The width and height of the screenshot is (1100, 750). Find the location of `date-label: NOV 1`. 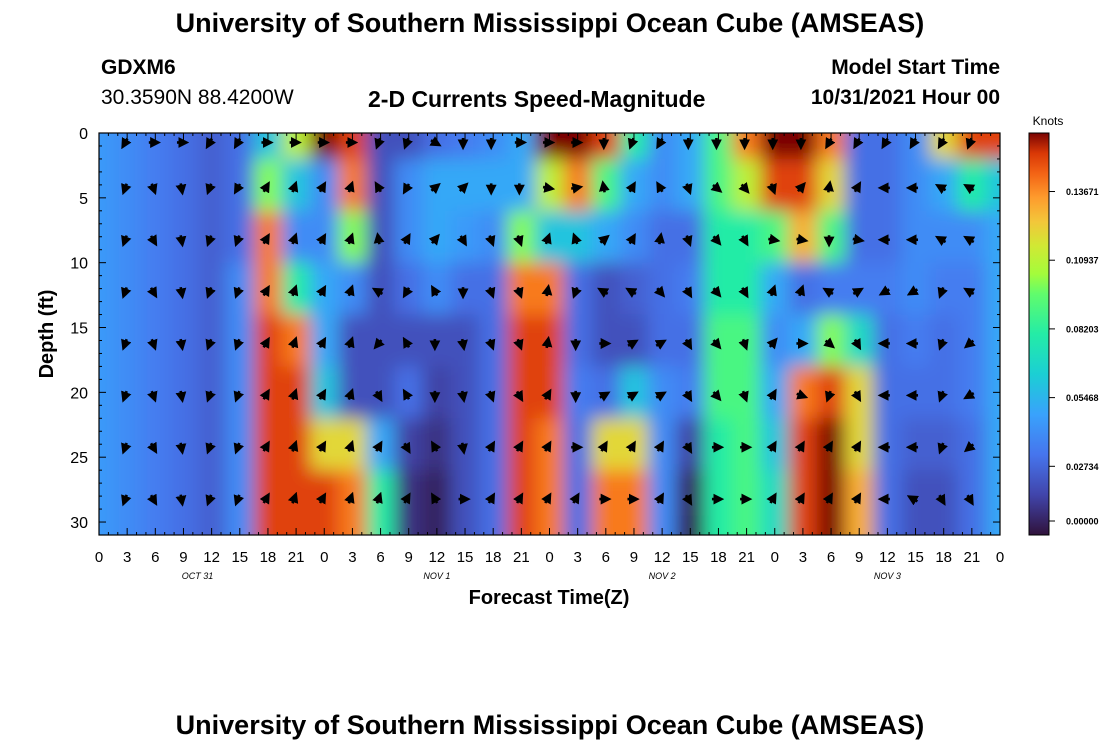

date-label: NOV 1 is located at coordinates (436, 576).